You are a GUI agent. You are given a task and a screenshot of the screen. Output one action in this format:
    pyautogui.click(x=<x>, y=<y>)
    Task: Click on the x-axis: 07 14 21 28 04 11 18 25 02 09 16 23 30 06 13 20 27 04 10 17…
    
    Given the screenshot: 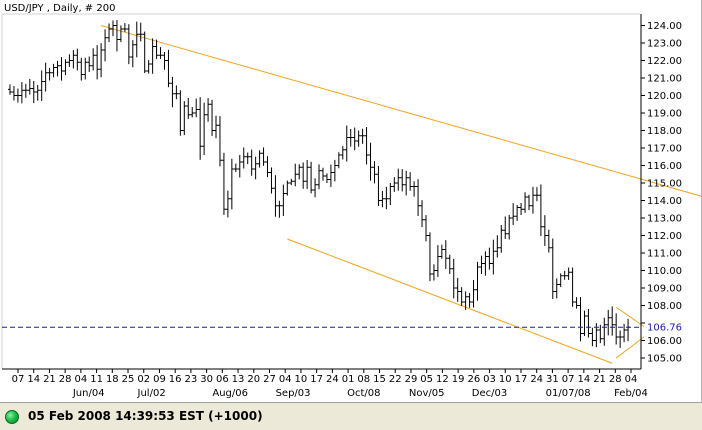 What is the action you would take?
    pyautogui.click(x=330, y=384)
    